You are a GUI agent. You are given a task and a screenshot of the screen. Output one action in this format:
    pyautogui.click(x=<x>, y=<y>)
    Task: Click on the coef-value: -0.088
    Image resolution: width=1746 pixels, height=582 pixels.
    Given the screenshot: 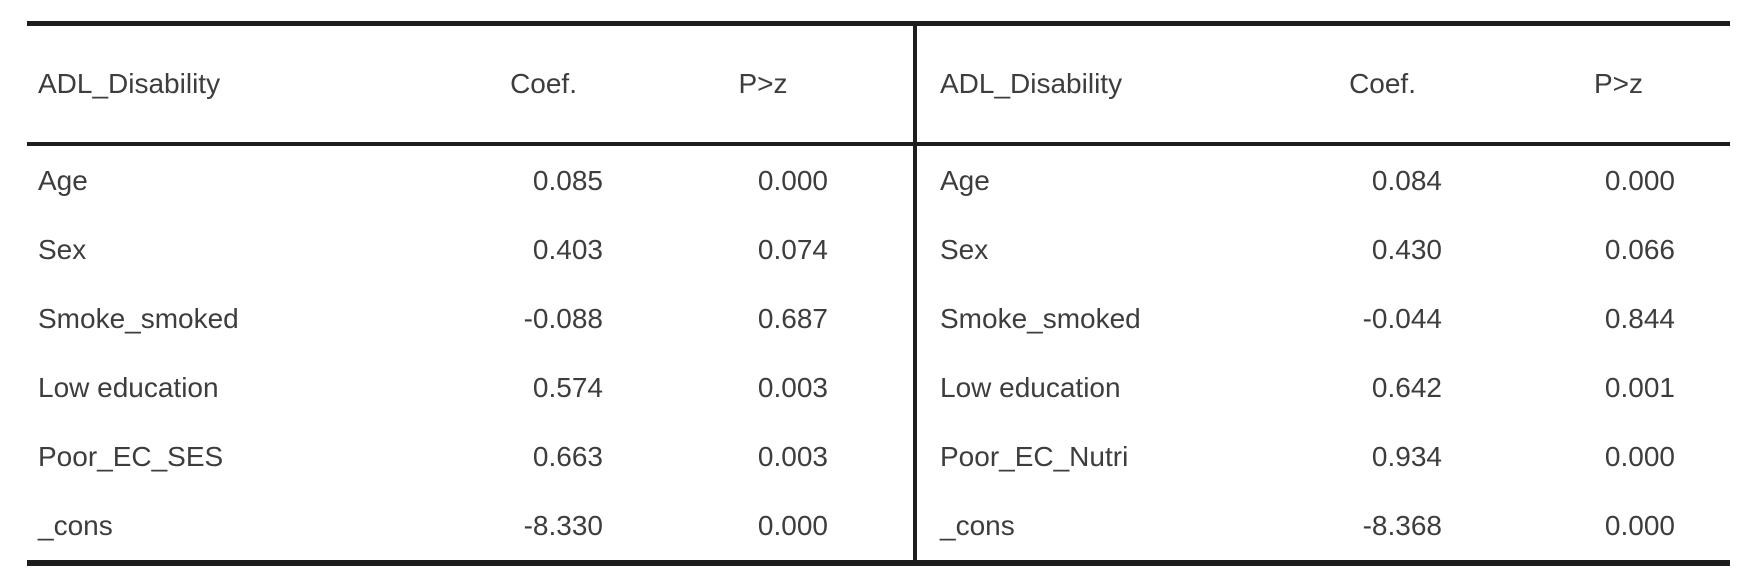 What is the action you would take?
    pyautogui.click(x=563, y=318)
    